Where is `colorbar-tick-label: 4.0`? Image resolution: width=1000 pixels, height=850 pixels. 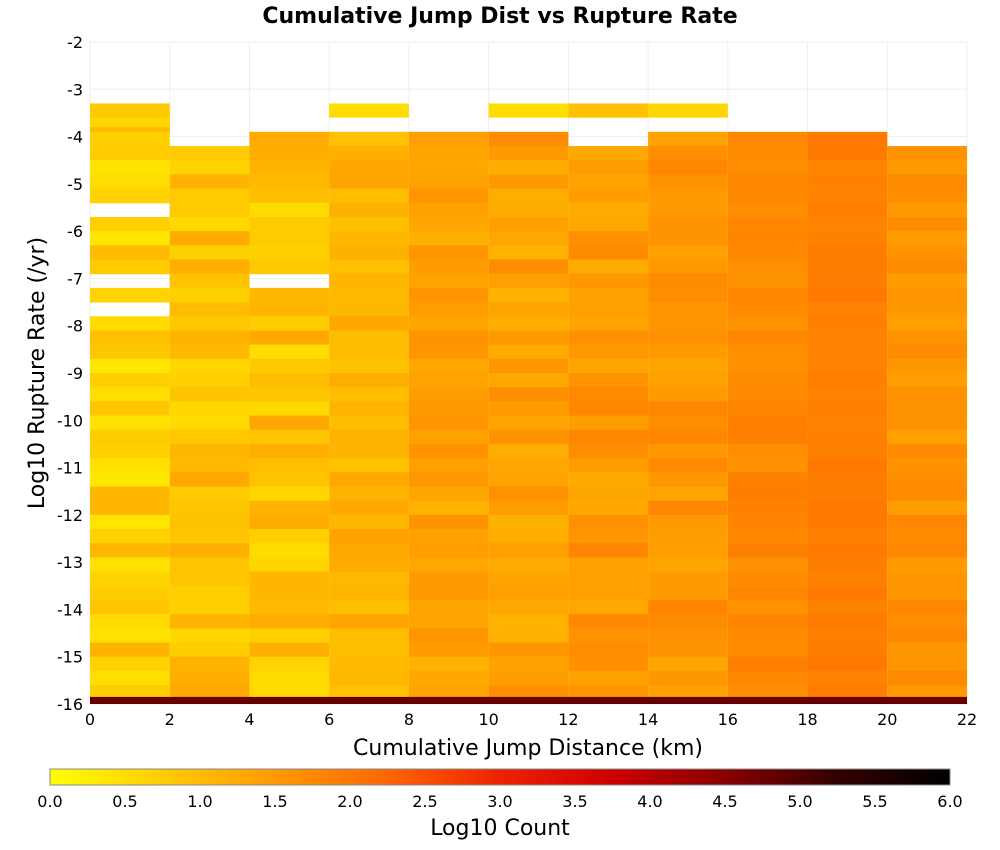
colorbar-tick-label: 4.0 is located at coordinates (649, 801).